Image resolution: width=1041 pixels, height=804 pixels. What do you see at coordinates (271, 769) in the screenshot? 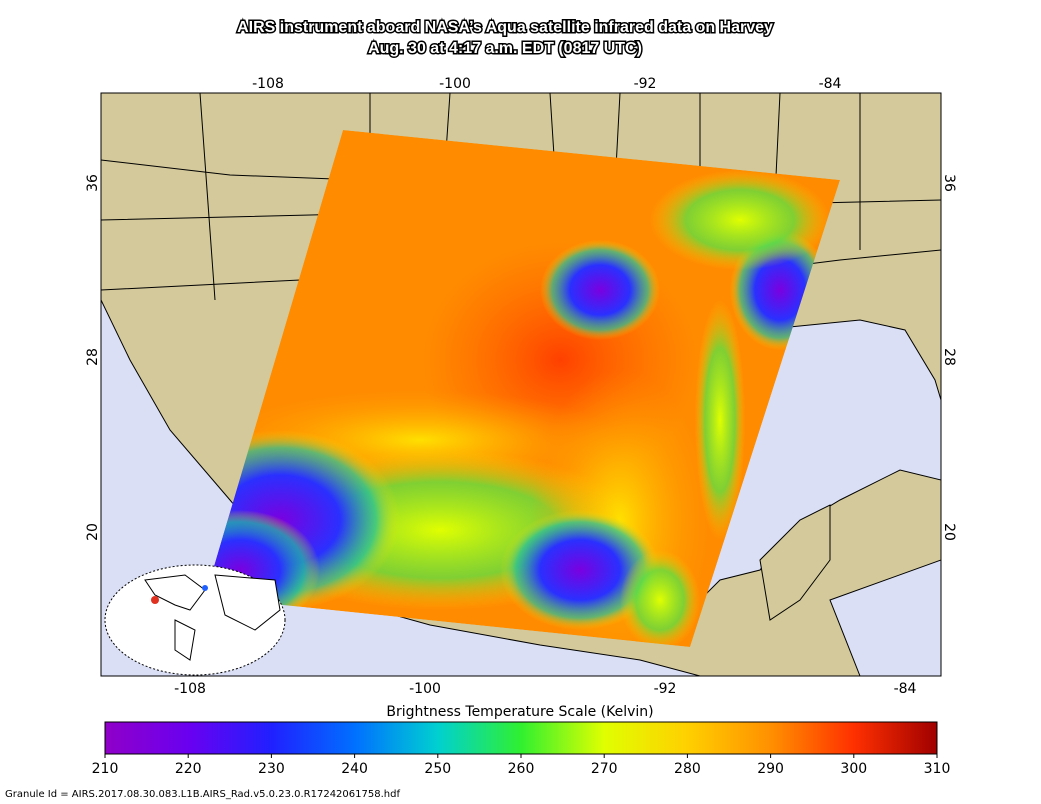
I see `colorbar-tick-label: 230` at bounding box center [271, 769].